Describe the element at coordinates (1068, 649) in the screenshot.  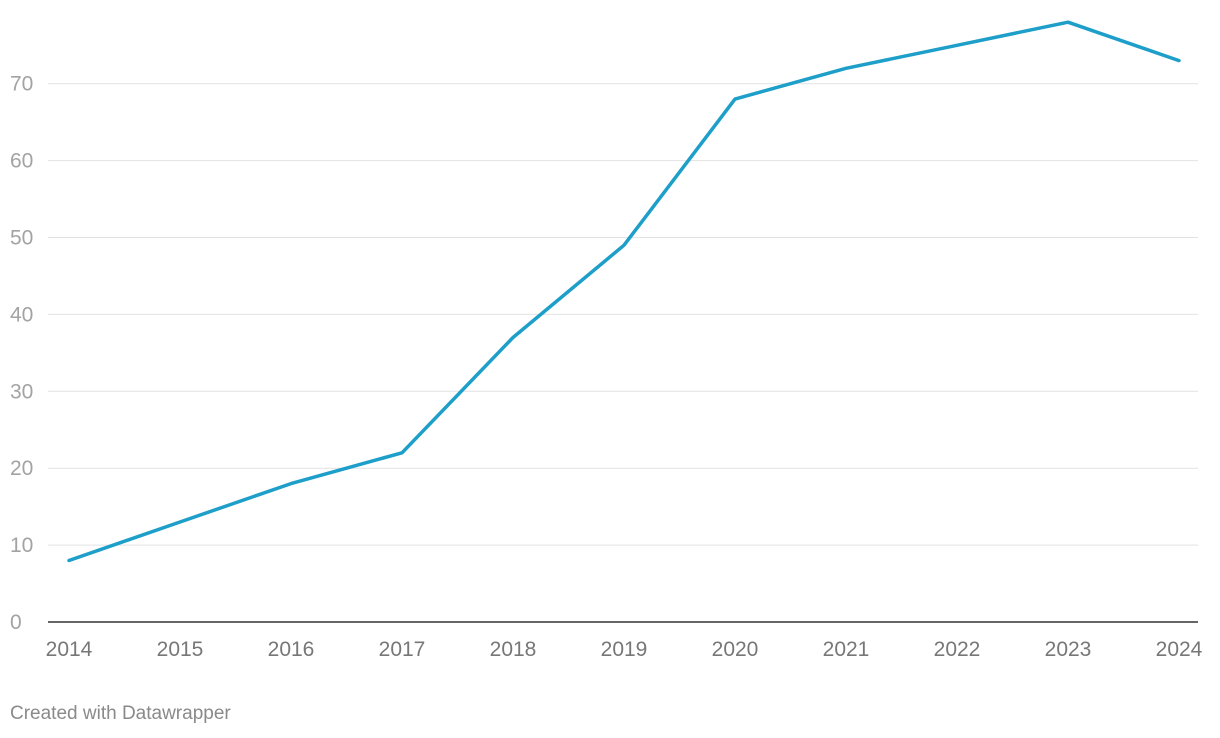
I see `x-tick-label: 2023` at that location.